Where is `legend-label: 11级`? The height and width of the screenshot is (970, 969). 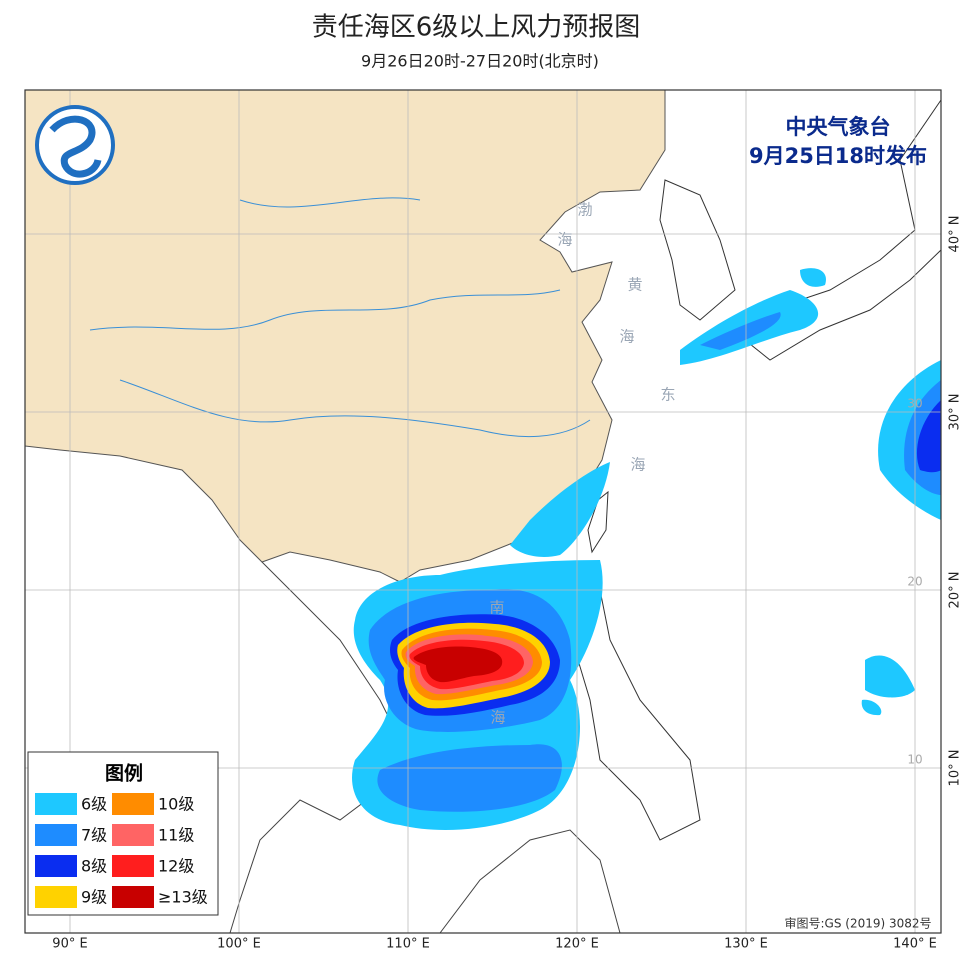 legend-label: 11级 is located at coordinates (176, 835).